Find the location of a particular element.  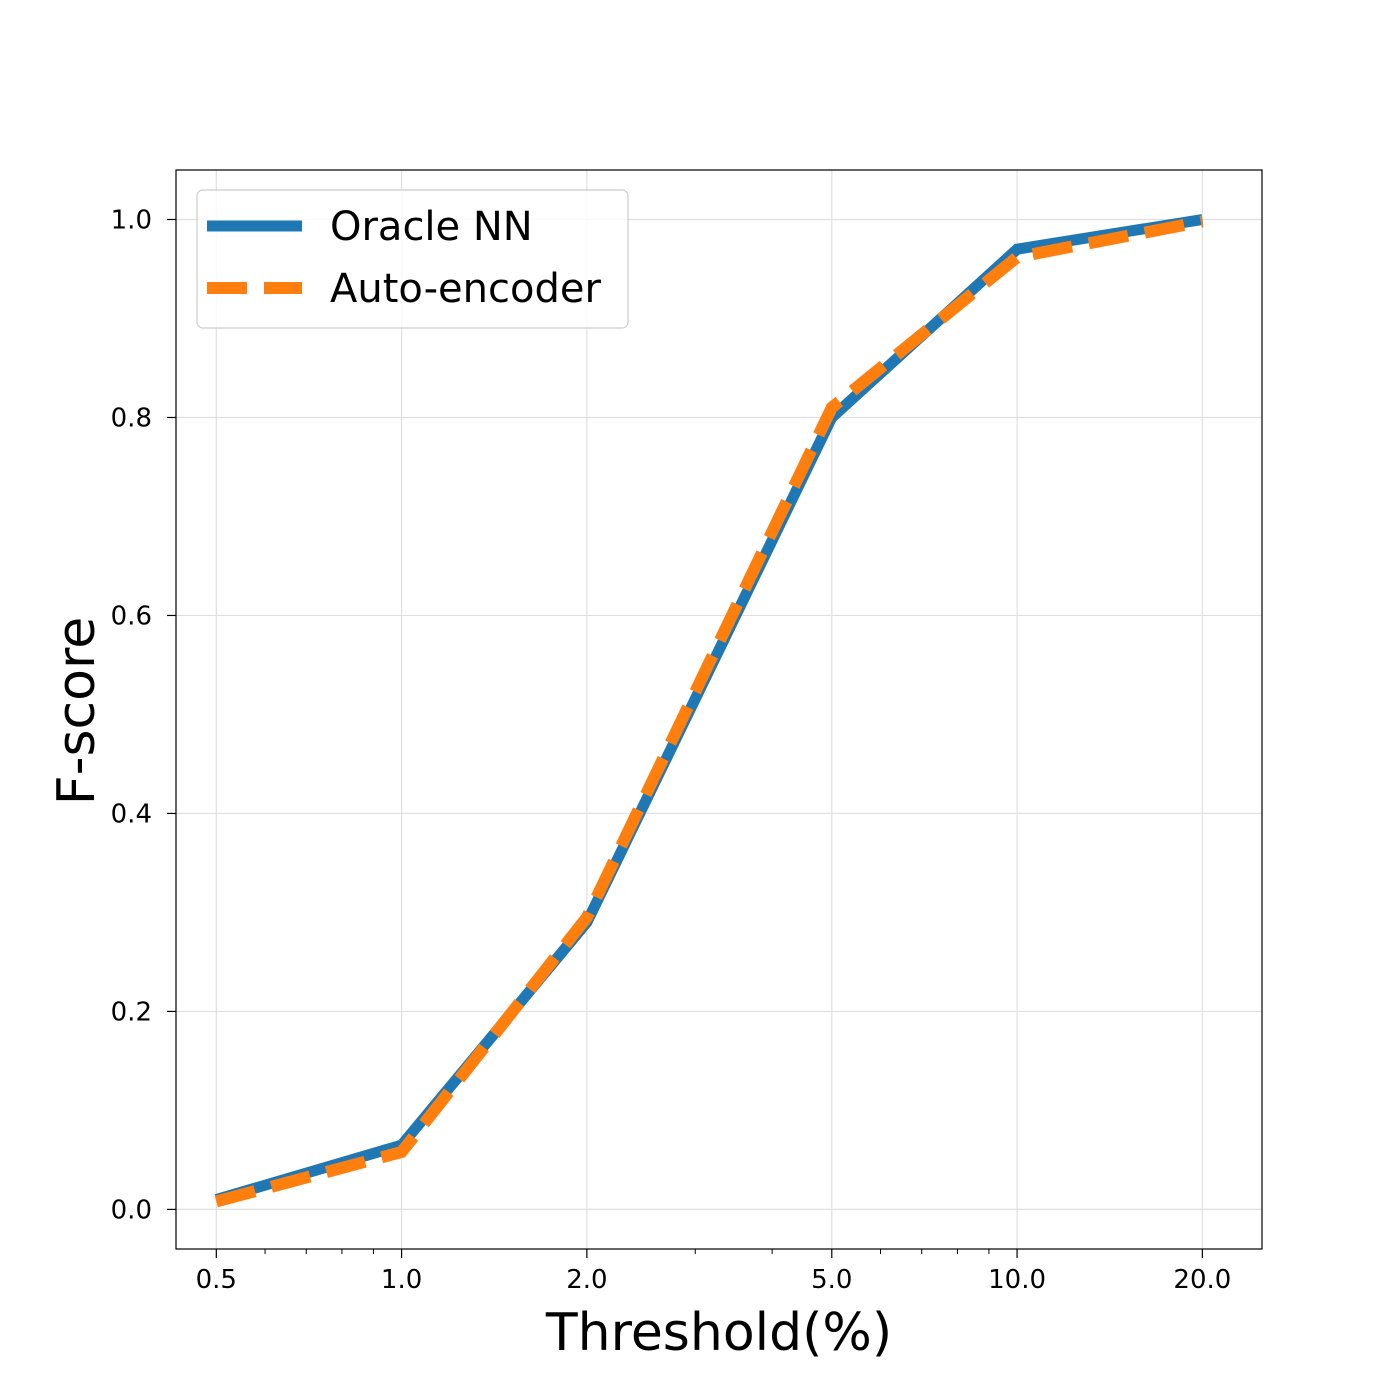

legend-box is located at coordinates (412, 259).